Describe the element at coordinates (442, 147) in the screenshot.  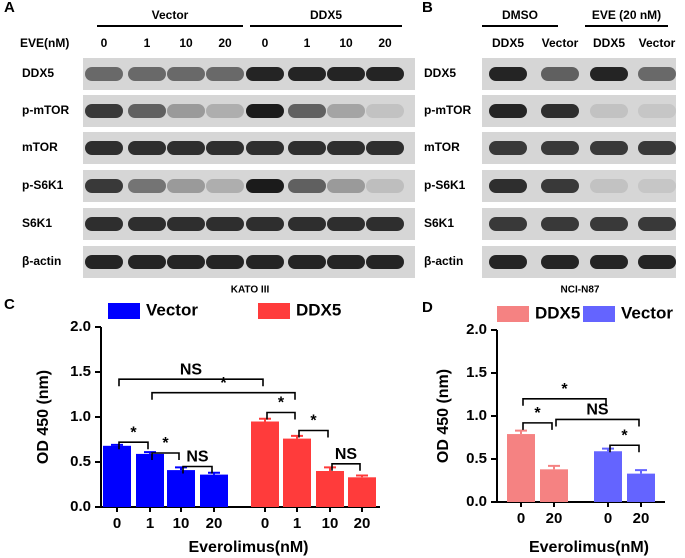
I see `row-label: mTOR` at that location.